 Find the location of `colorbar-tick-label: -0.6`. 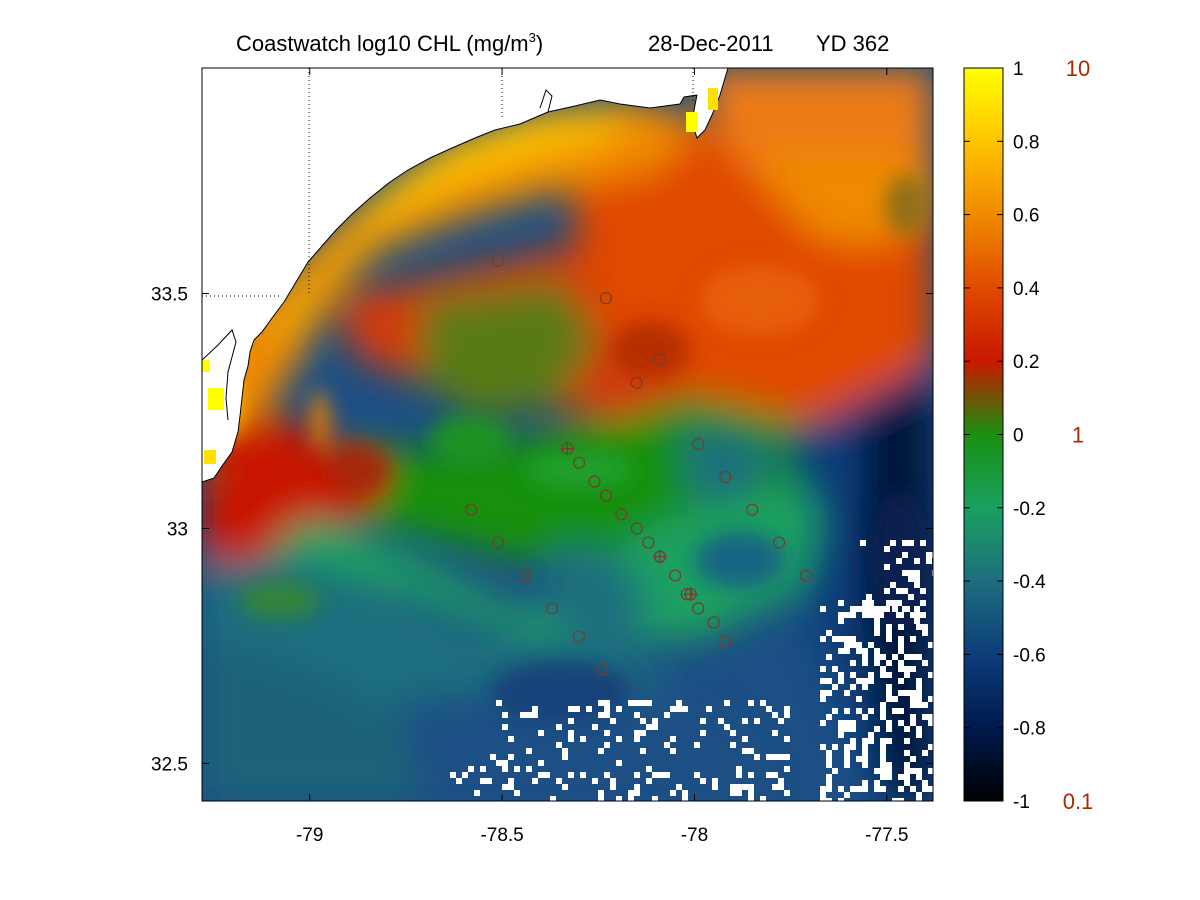

colorbar-tick-label: -0.6 is located at coordinates (1029, 655).